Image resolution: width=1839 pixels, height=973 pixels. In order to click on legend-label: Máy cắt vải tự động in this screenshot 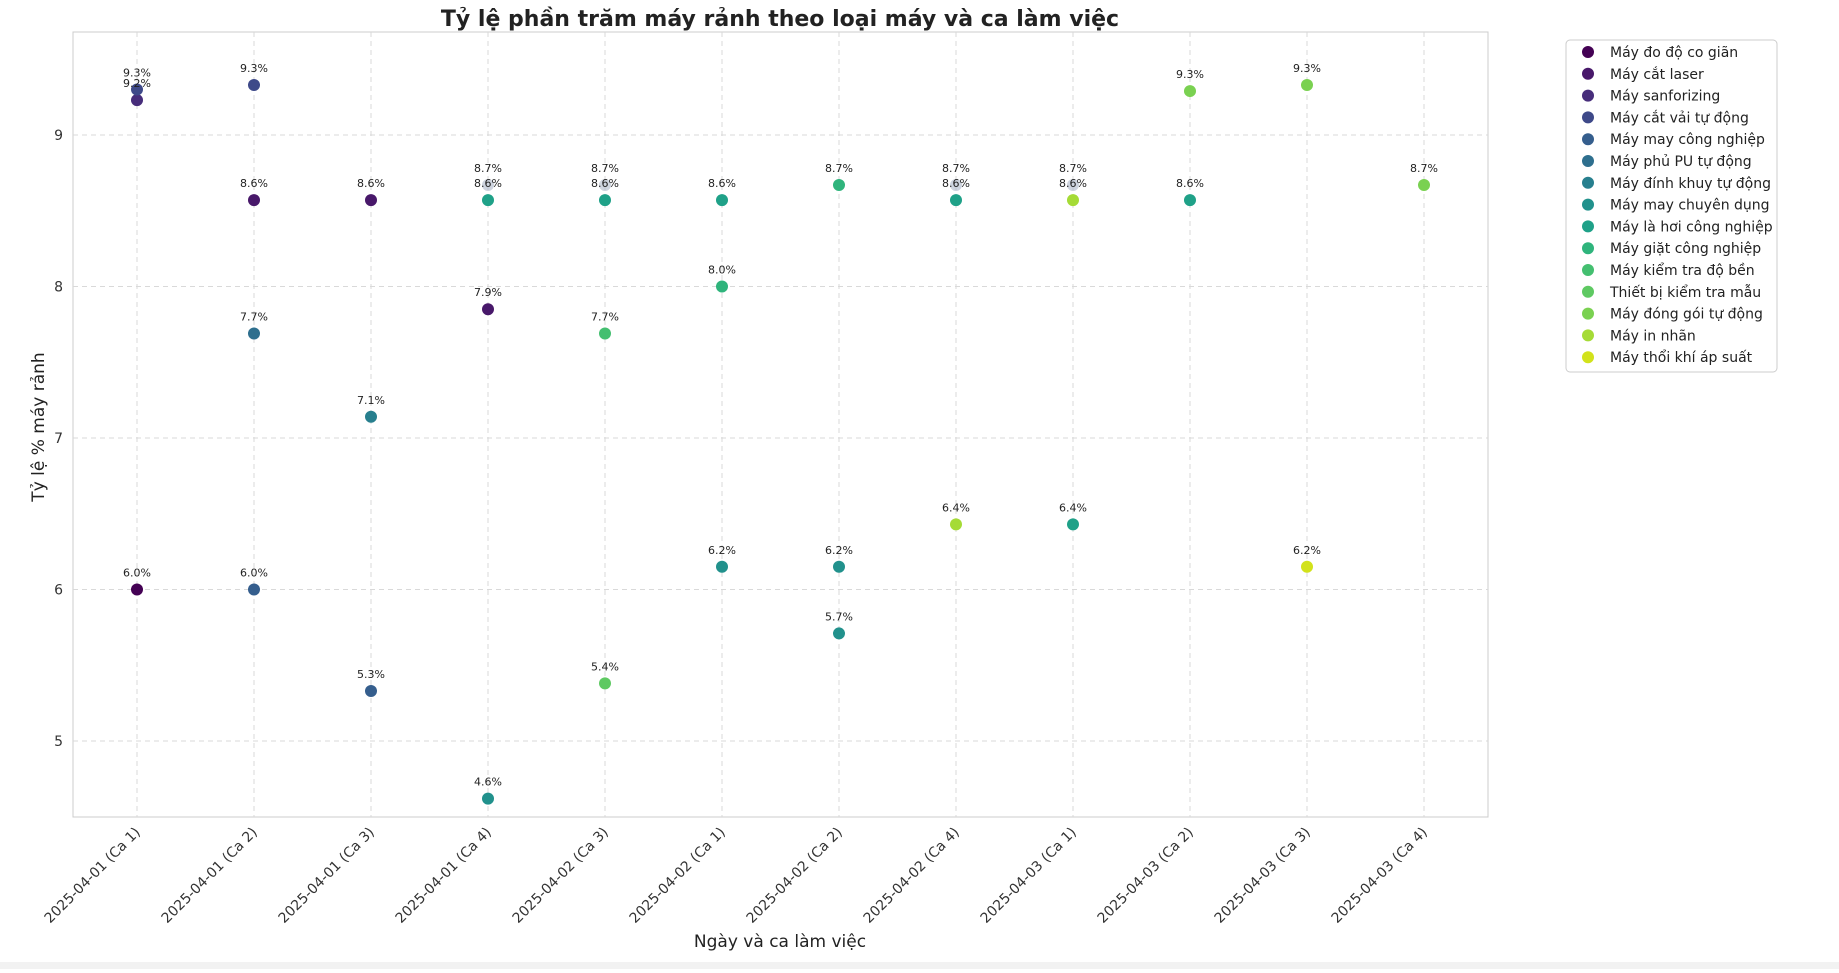, I will do `click(1679, 117)`.